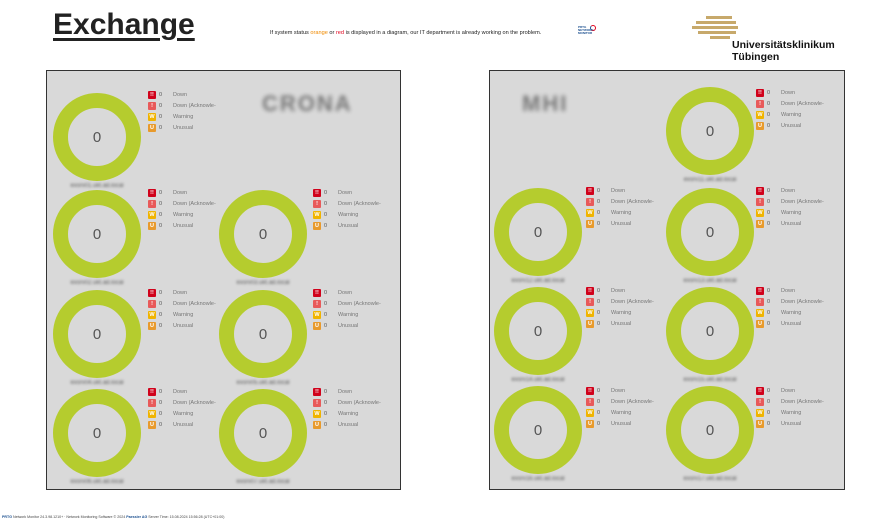  Describe the element at coordinates (97, 186) in the screenshot. I see `gauge-host-label: exsrv01.ukt.ad.local` at that location.